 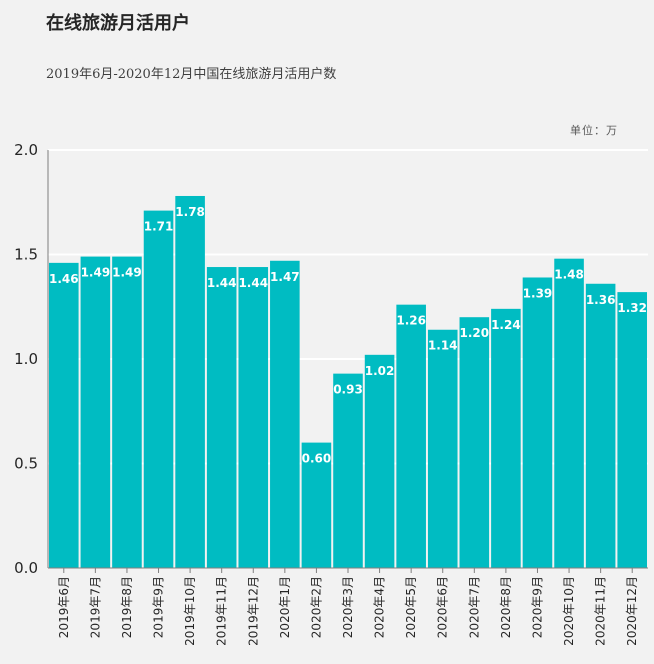 I want to click on data-label: 1.20, so click(x=475, y=333).